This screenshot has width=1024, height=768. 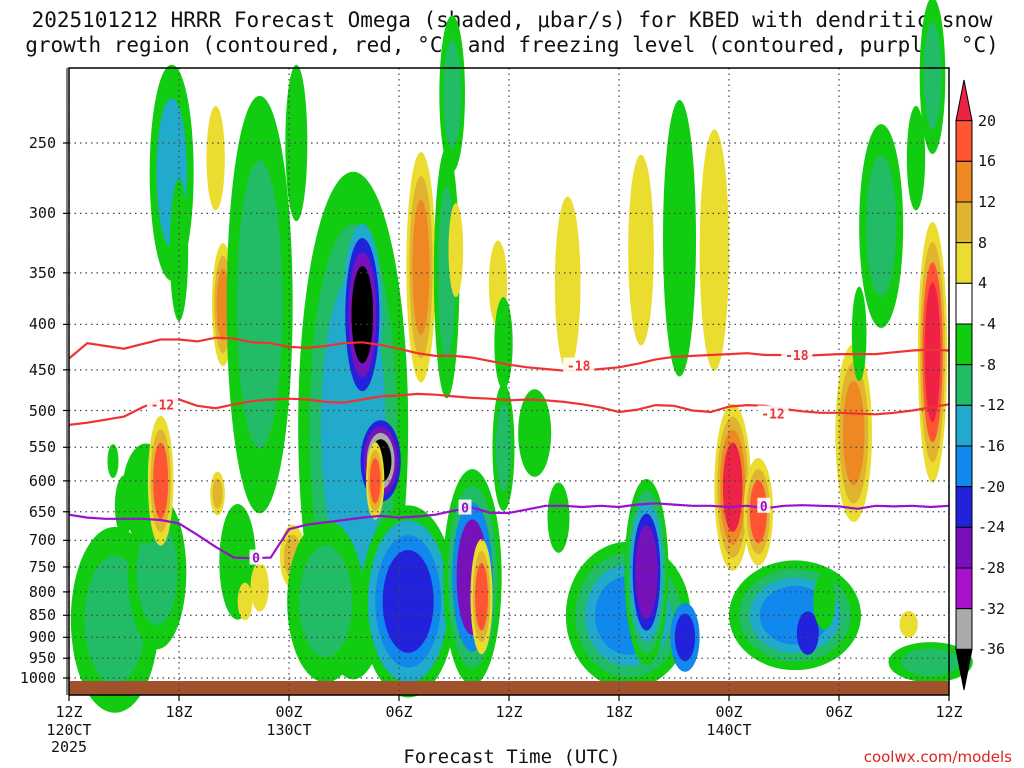 I want to click on x-tick-date: 120CT, so click(x=69, y=730).